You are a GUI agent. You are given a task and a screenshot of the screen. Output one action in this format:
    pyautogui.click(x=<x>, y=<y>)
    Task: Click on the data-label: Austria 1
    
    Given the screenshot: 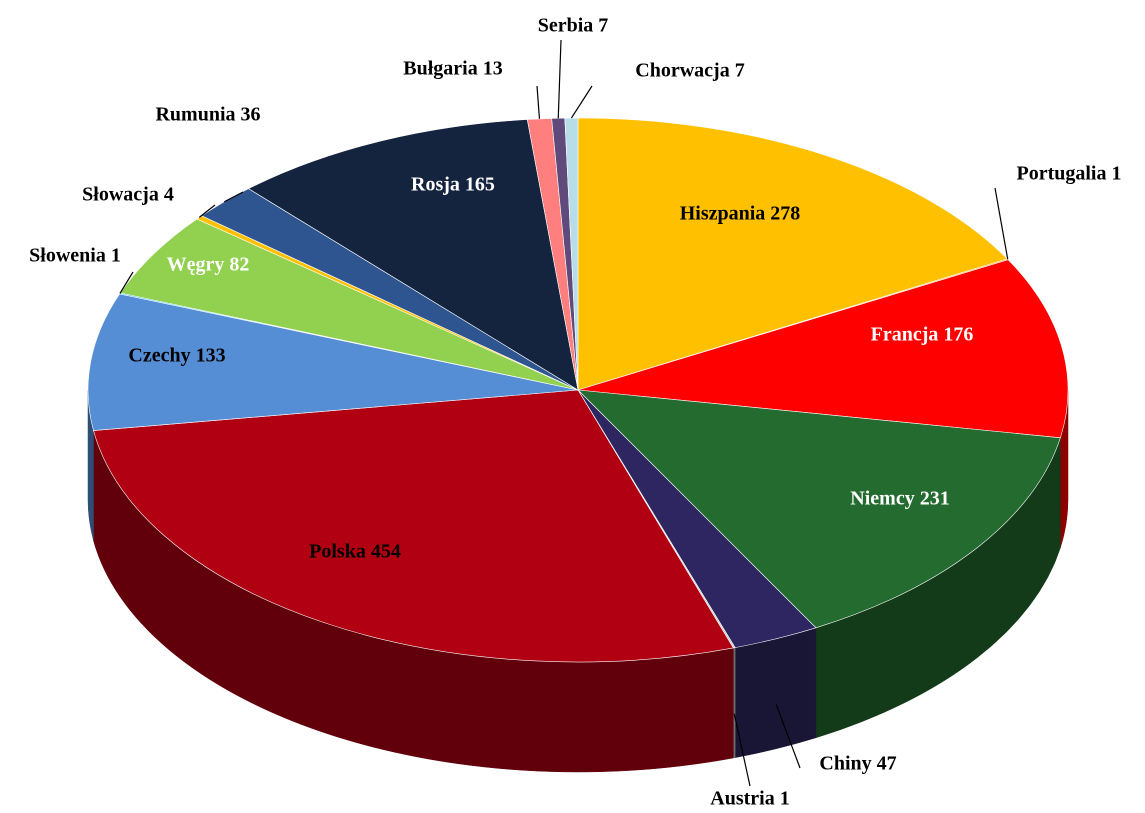 What is the action you would take?
    pyautogui.click(x=749, y=799)
    